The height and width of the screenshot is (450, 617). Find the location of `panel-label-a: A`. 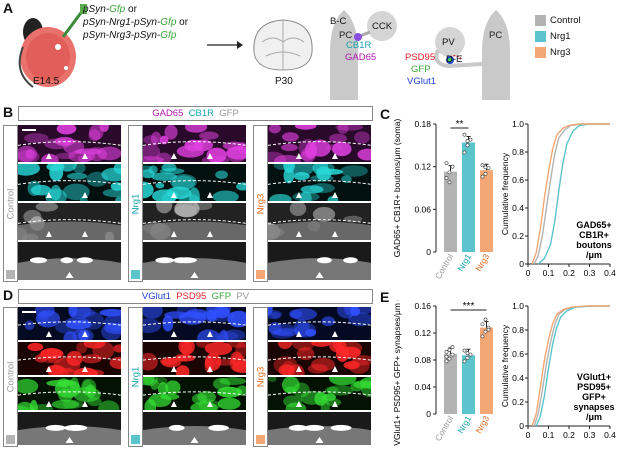

panel-label-a: A is located at coordinates (8, 8).